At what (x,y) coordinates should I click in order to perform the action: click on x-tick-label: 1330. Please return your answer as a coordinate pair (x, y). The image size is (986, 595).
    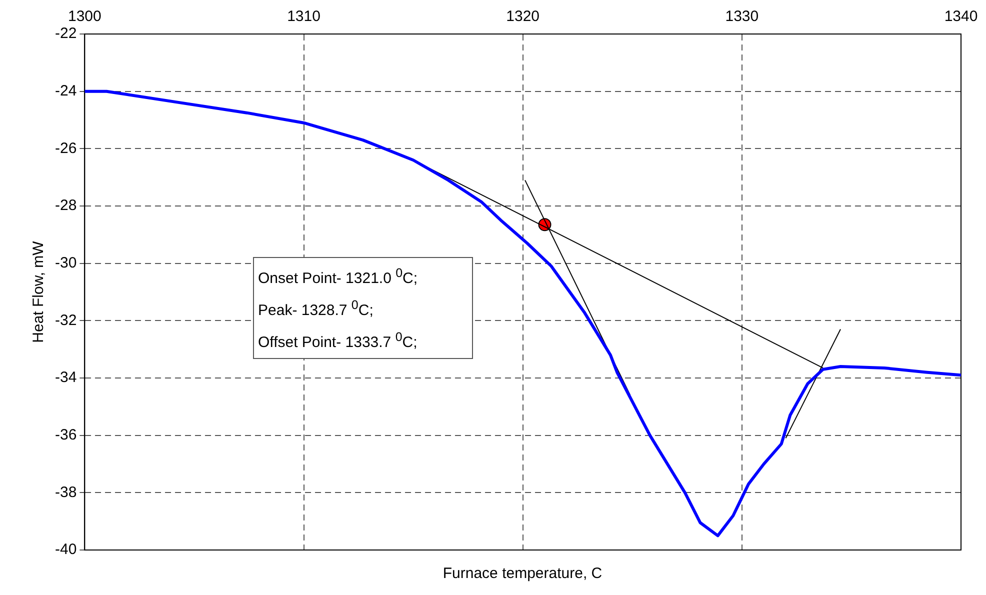
    Looking at the image, I should click on (742, 17).